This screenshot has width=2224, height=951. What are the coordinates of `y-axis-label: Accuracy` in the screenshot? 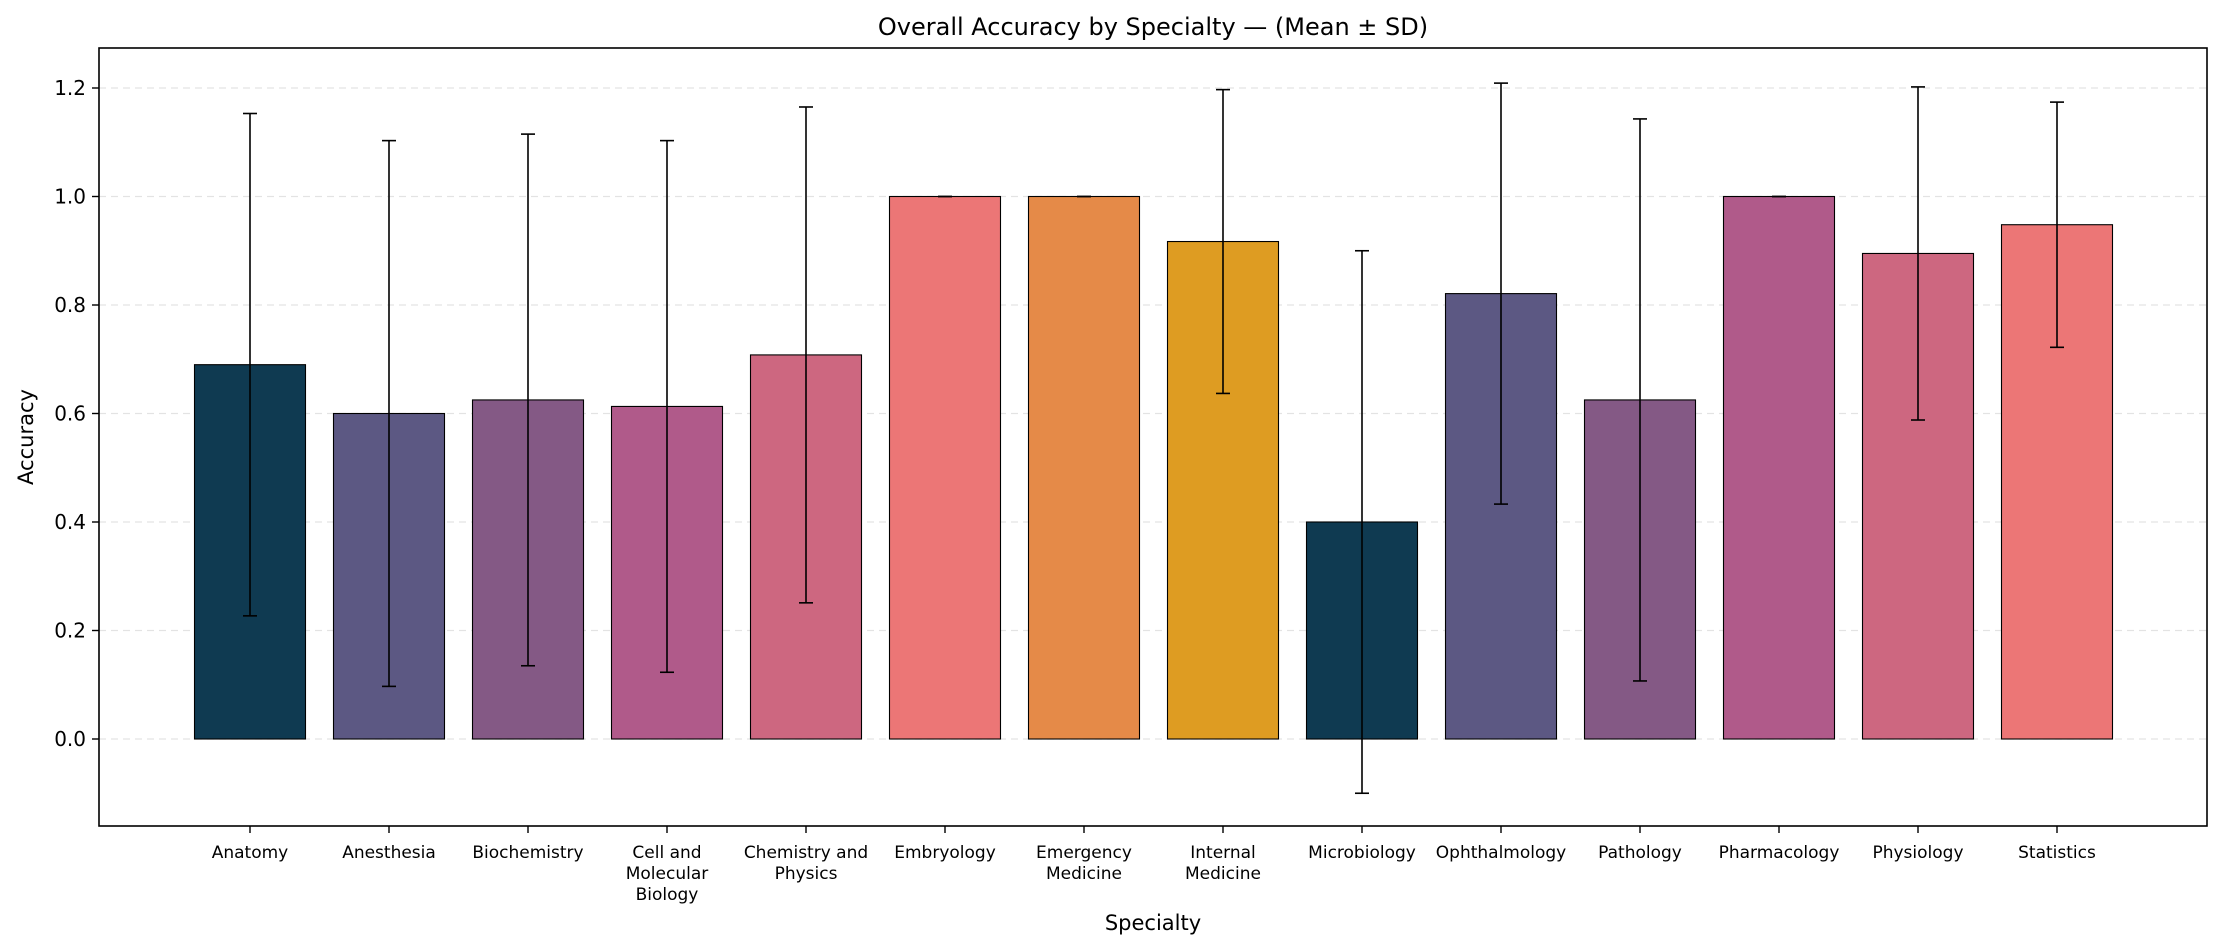 It's located at (26, 437).